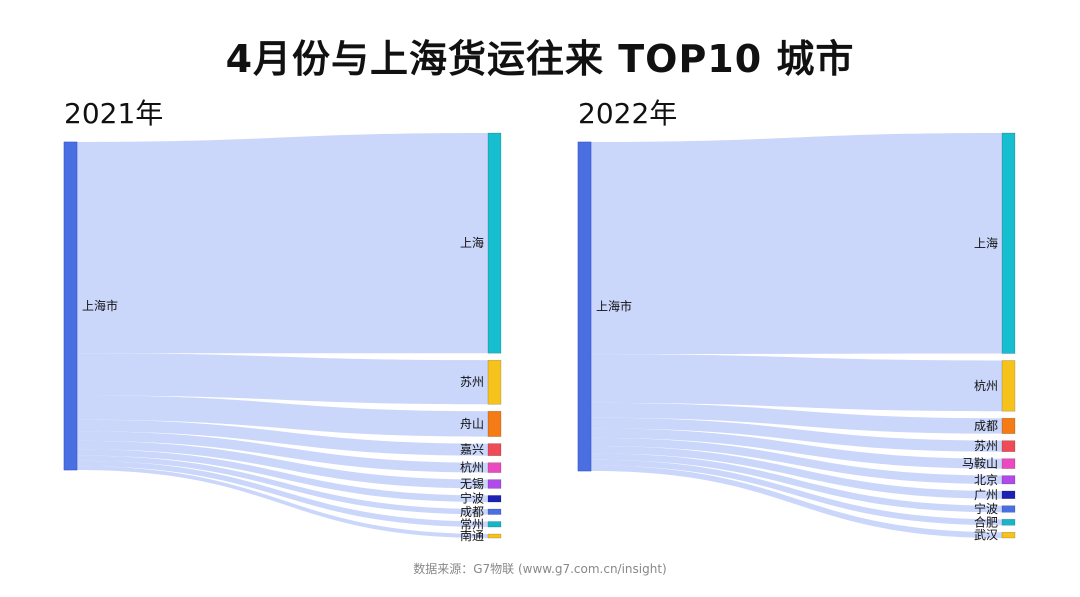  Describe the element at coordinates (986, 535) in the screenshot. I see `target-label-武汉: 武汉` at that location.